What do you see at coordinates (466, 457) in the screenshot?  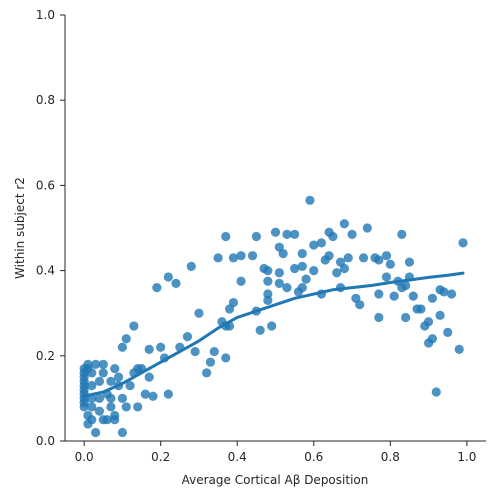 I see `x-tick-label: 1.0` at bounding box center [466, 457].